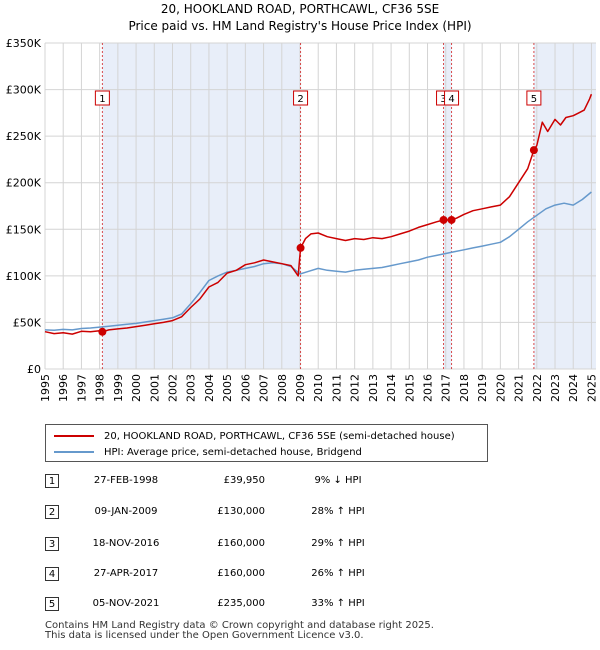 Image resolution: width=600 pixels, height=650 pixels. Describe the element at coordinates (591, 388) in the screenshot. I see `x-tick-label: 2025` at that location.